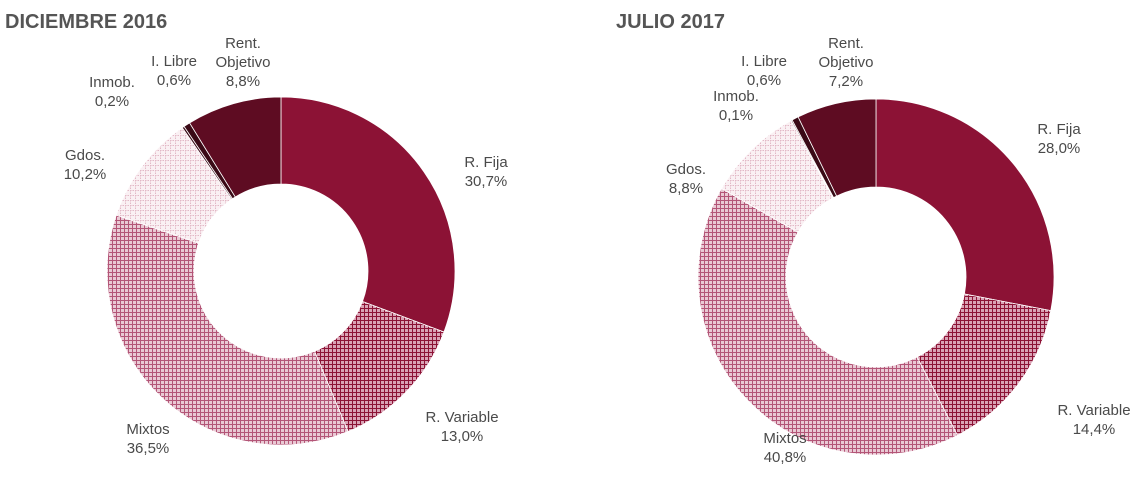 Image resolution: width=1146 pixels, height=488 pixels. I want to click on label-value-mixtos: 40,8%, so click(785, 457).